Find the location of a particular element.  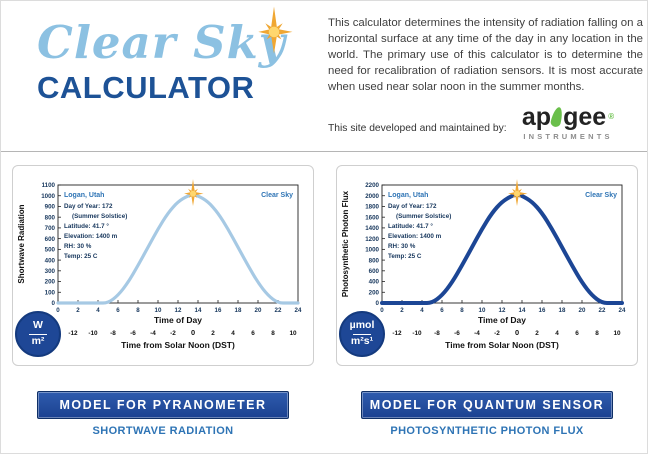

unit-numerator: W is located at coordinates (38, 325).